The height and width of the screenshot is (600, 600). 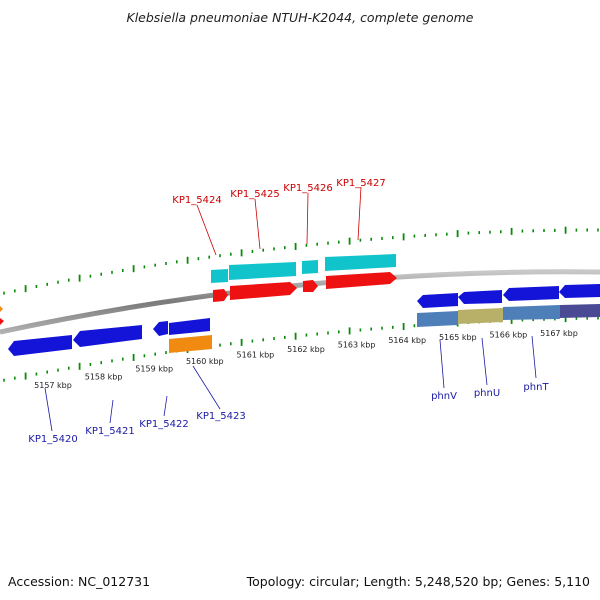 I want to click on scale-label-5163: 5163 kbp, so click(x=357, y=344).